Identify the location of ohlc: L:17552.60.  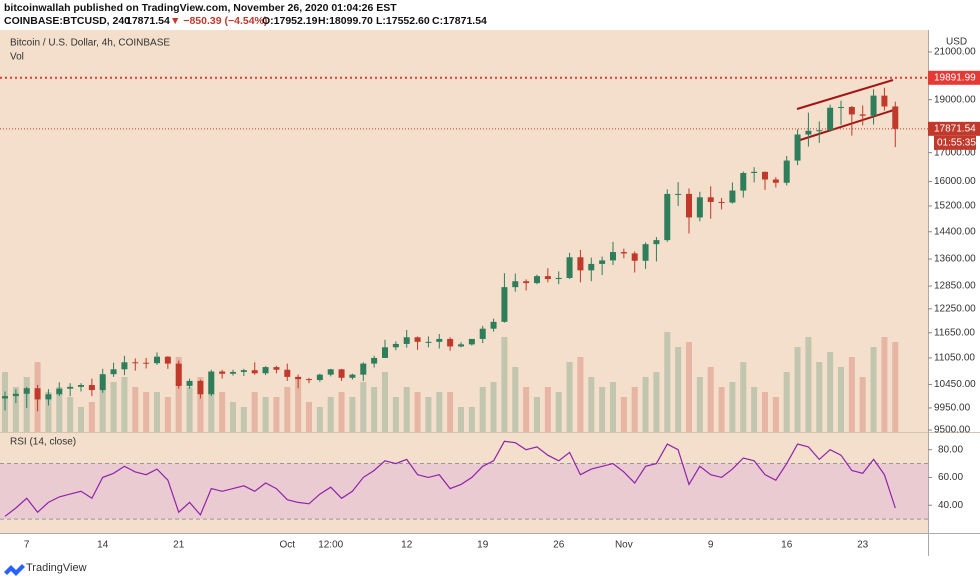
(403, 21).